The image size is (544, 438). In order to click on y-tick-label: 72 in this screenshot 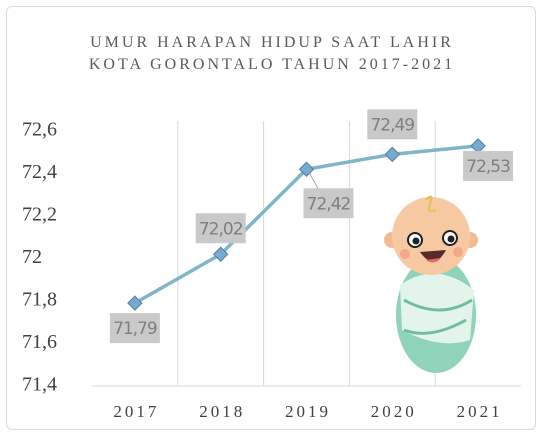, I will do `click(32, 257)`.